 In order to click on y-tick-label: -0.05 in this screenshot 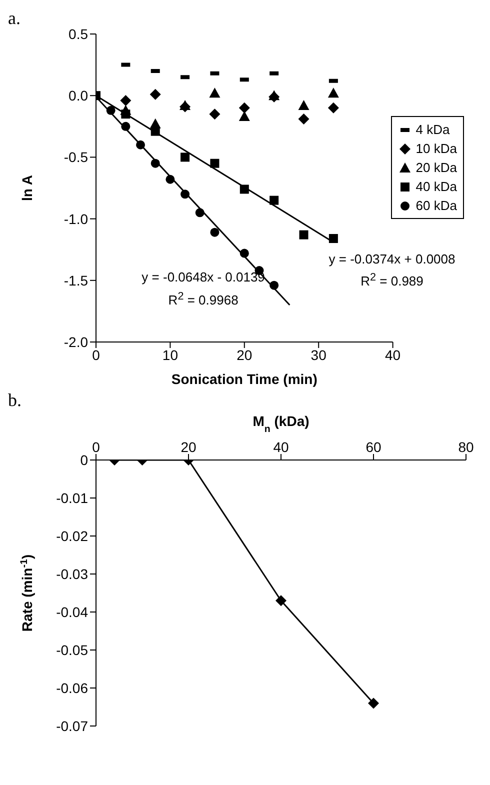, I will do `click(72, 650)`.